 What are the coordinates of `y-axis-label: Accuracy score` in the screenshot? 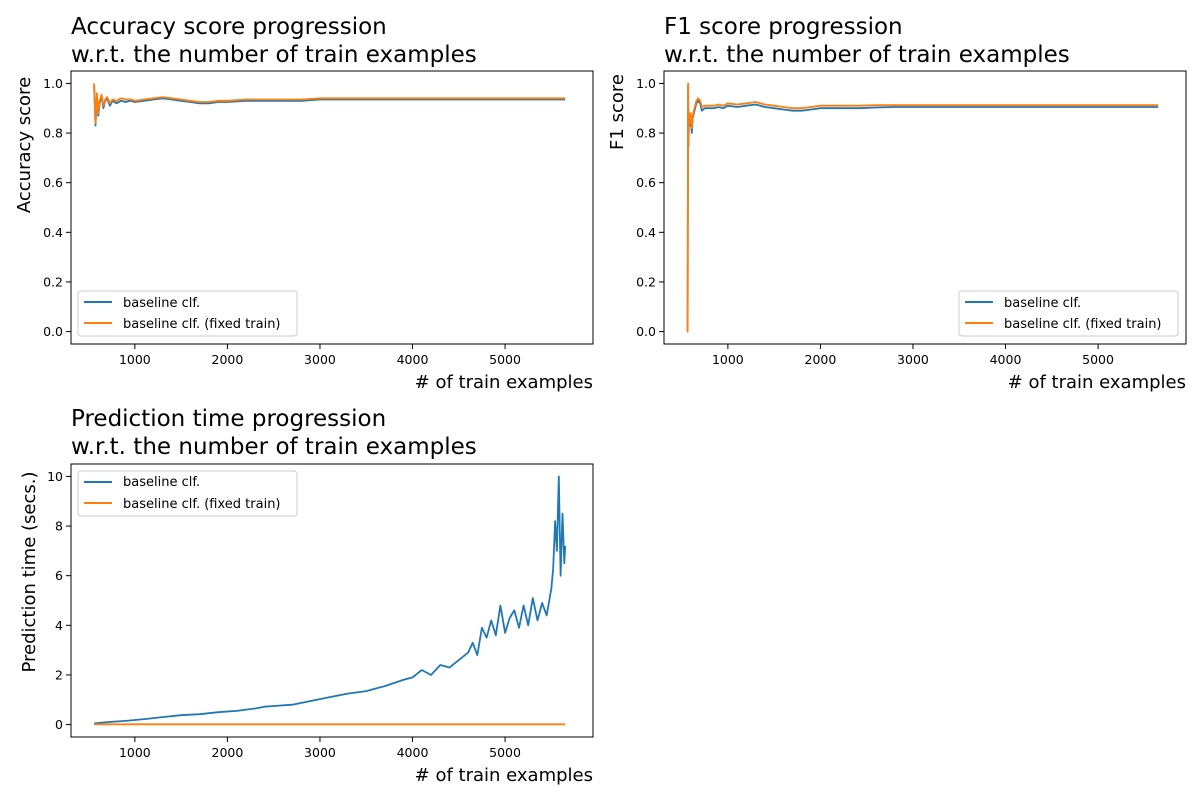 It's located at (24, 145).